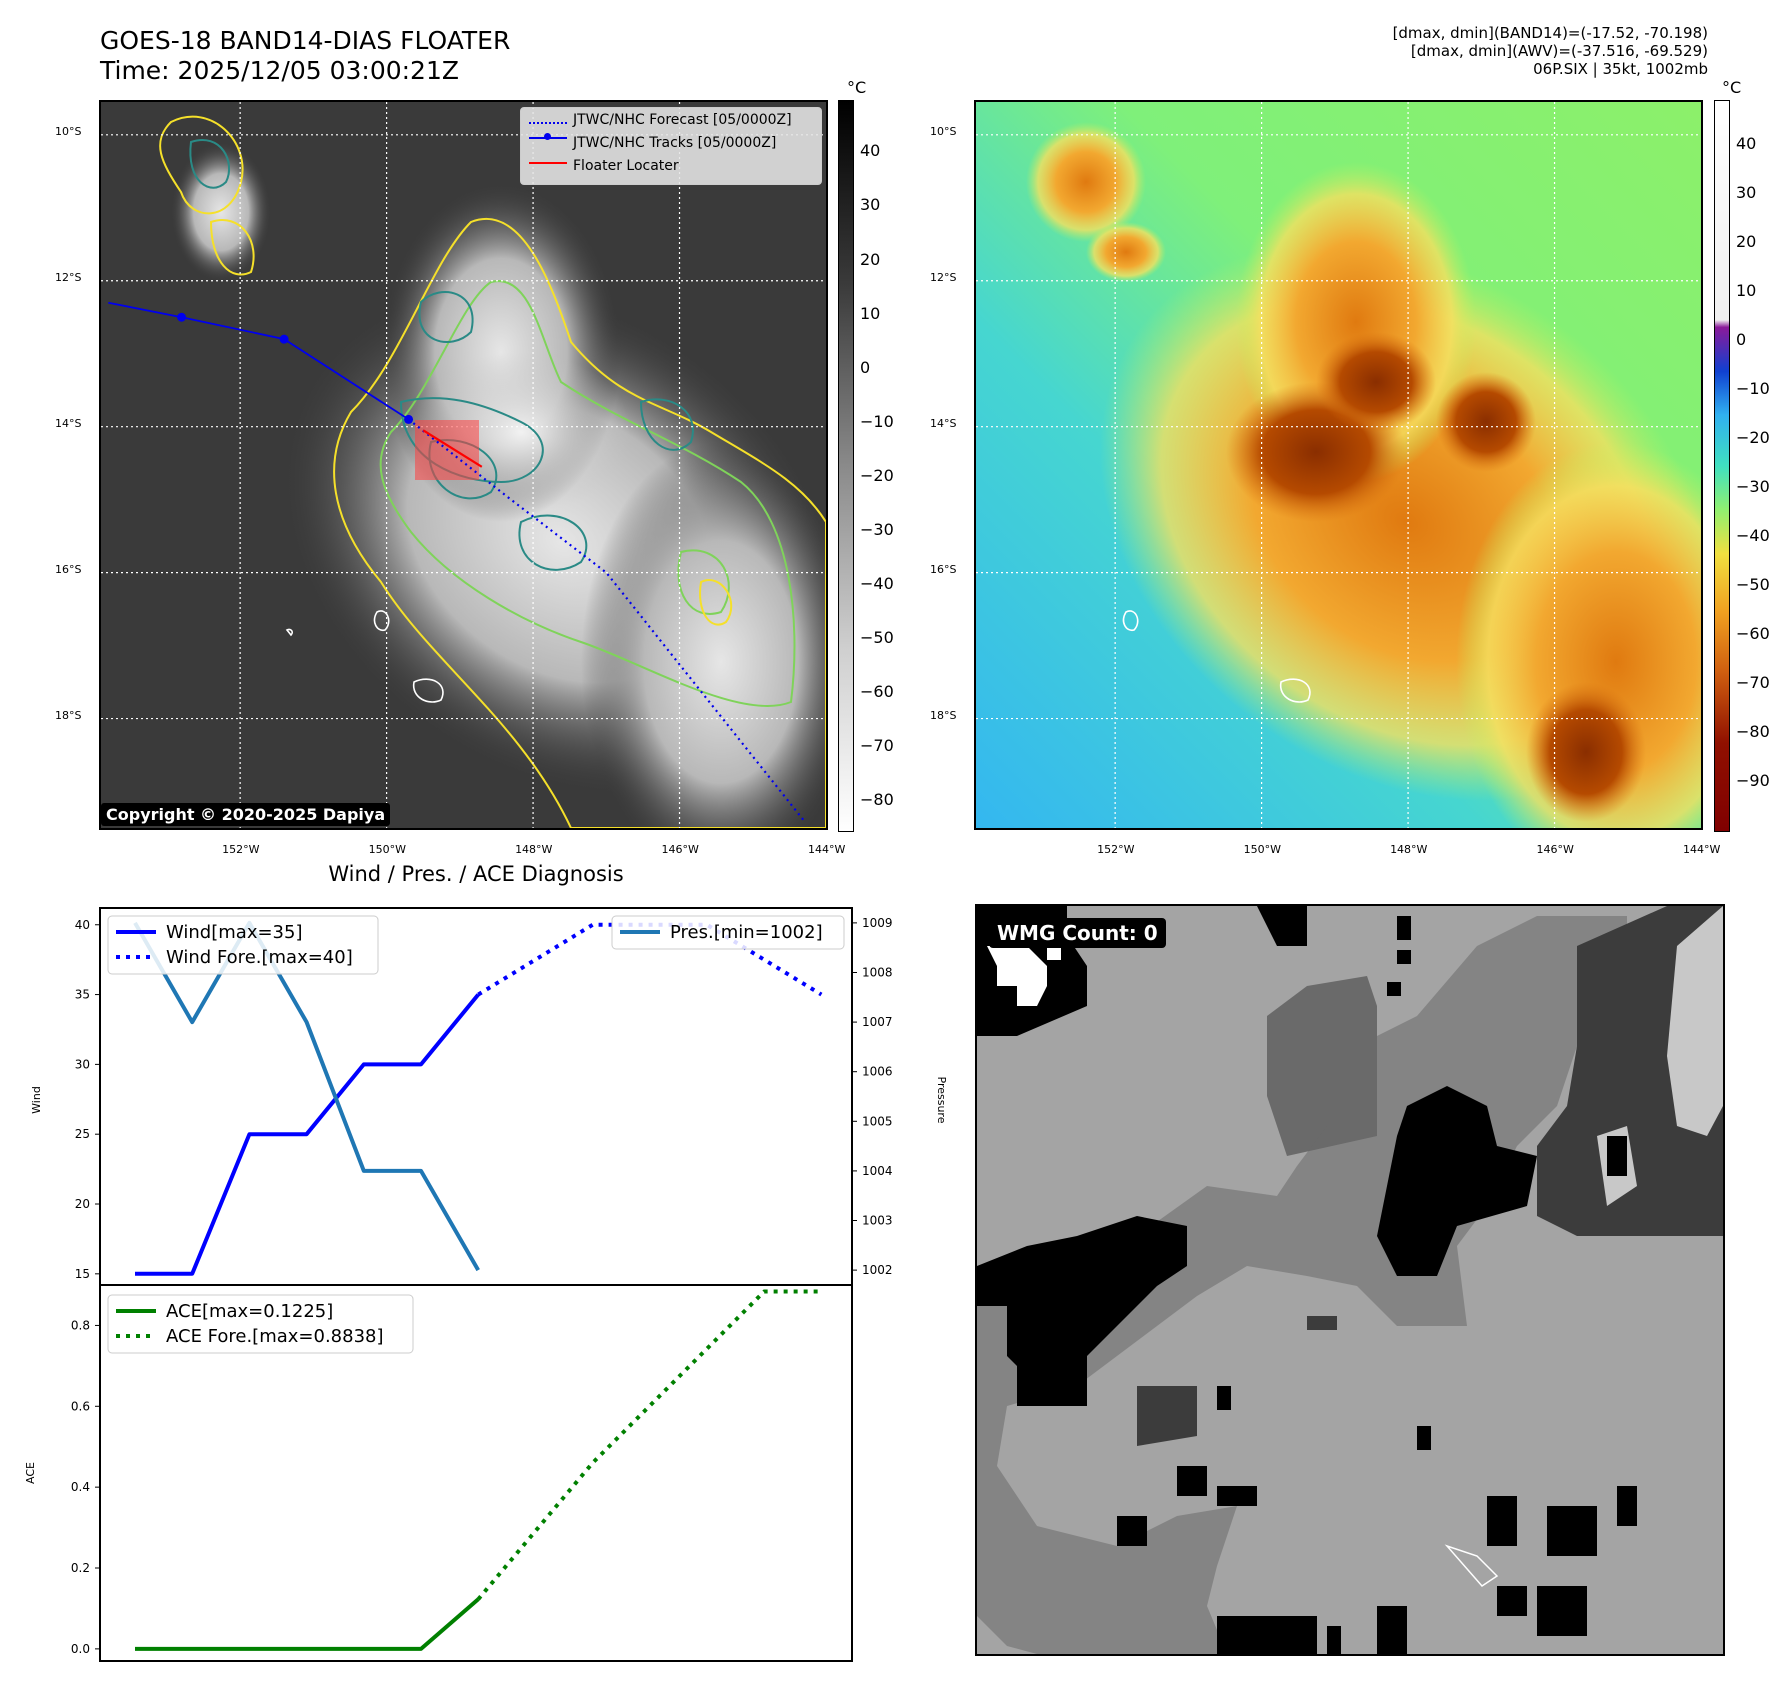  I want to click on ace-axis-label: ACE, so click(30, 1473).